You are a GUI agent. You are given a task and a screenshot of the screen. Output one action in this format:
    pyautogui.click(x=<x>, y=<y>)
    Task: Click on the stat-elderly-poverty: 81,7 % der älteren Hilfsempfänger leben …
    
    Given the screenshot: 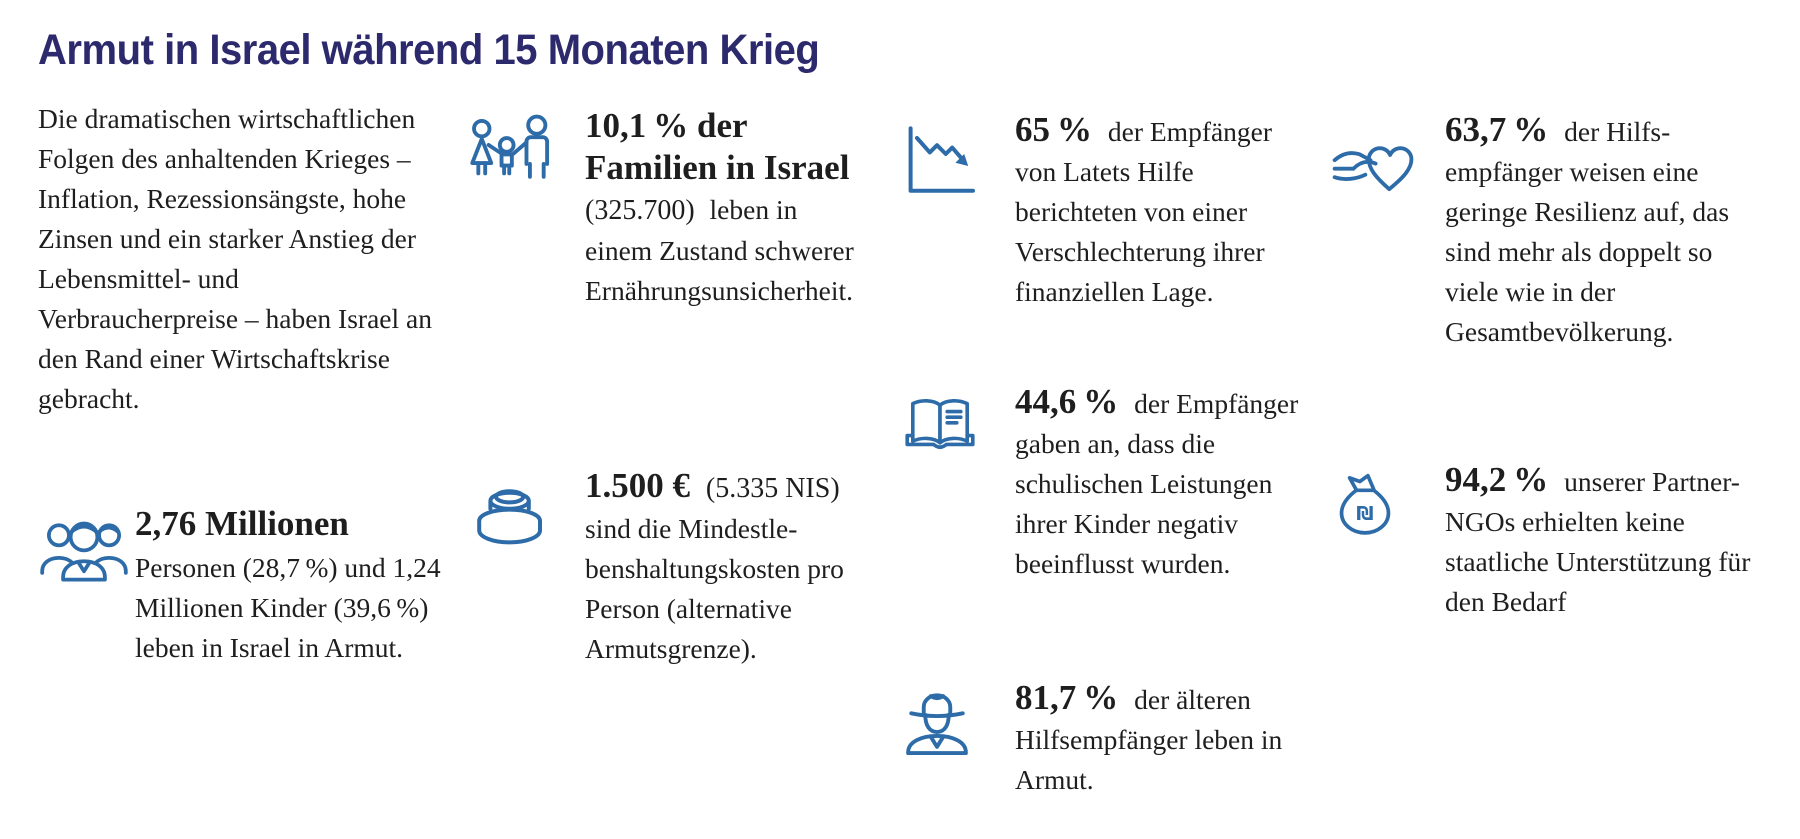 What is the action you would take?
    pyautogui.click(x=1123, y=739)
    